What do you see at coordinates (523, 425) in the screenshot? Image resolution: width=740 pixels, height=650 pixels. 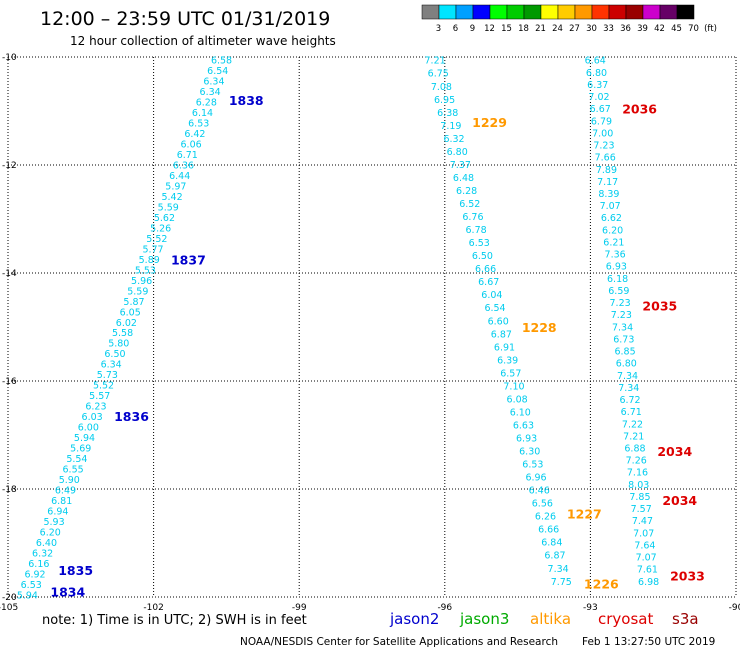 I see `wave-height-value: 6.63` at bounding box center [523, 425].